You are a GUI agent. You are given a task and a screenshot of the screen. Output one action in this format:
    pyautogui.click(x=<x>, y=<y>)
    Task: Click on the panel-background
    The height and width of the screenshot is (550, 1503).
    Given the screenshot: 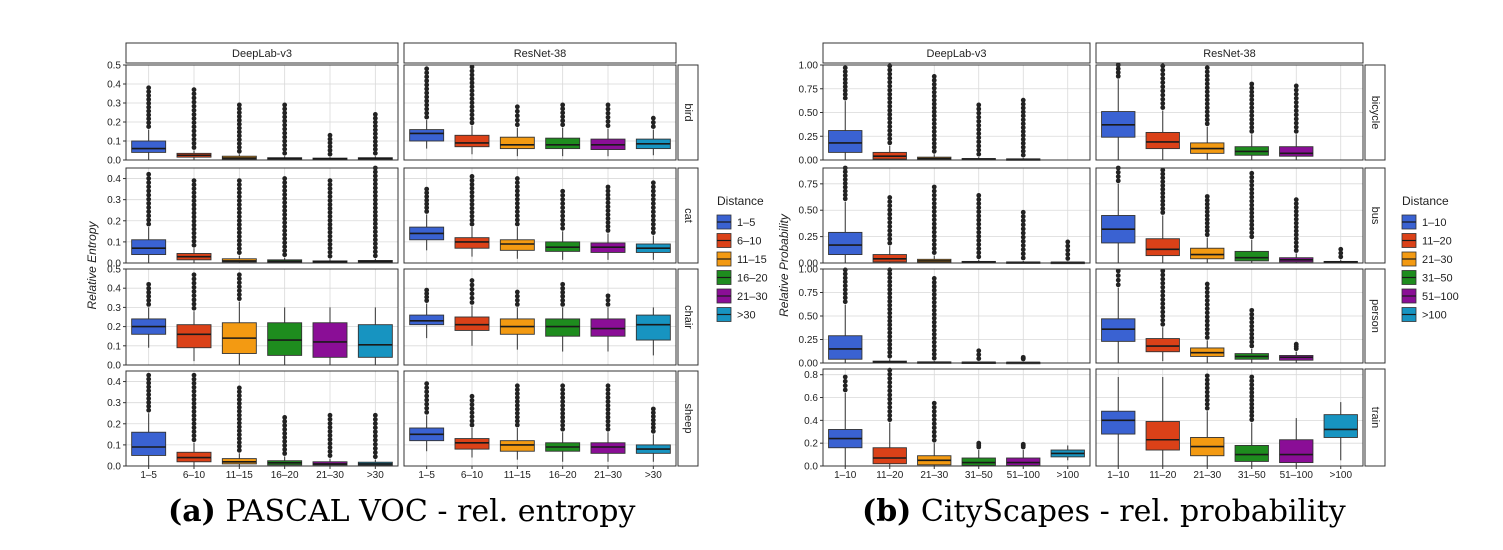 What is the action you would take?
    pyautogui.click(x=1229, y=215)
    